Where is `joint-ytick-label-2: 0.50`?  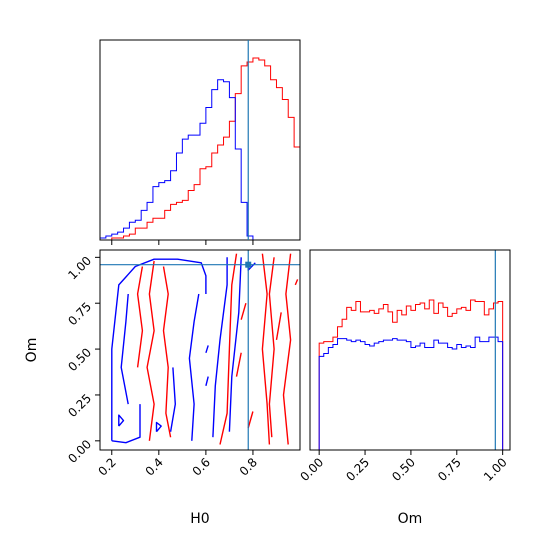
joint-ytick-label-2: 0.50 is located at coordinates (79, 359).